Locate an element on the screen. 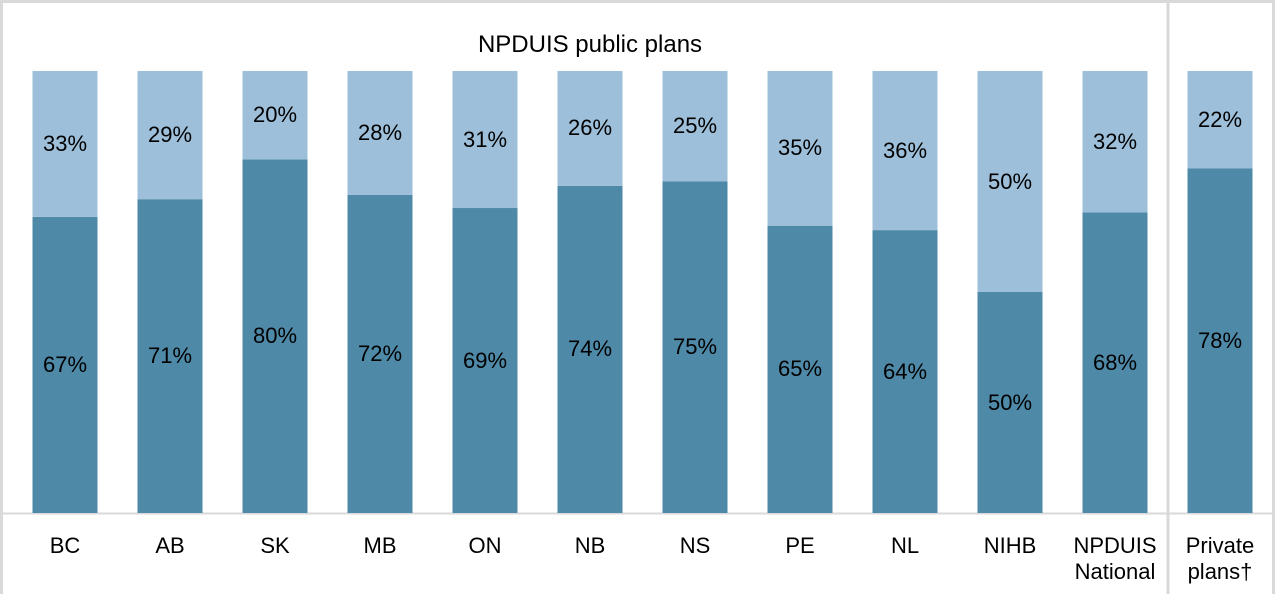  x-tick-label: ON is located at coordinates (485, 545).